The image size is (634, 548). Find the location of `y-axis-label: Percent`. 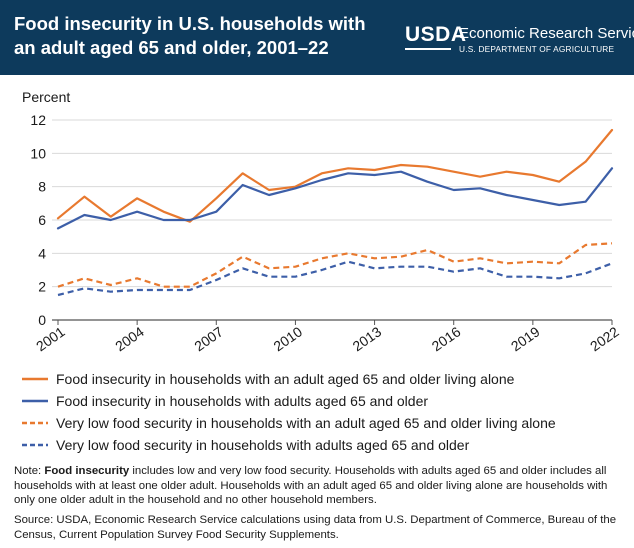

y-axis-label: Percent is located at coordinates (46, 97).